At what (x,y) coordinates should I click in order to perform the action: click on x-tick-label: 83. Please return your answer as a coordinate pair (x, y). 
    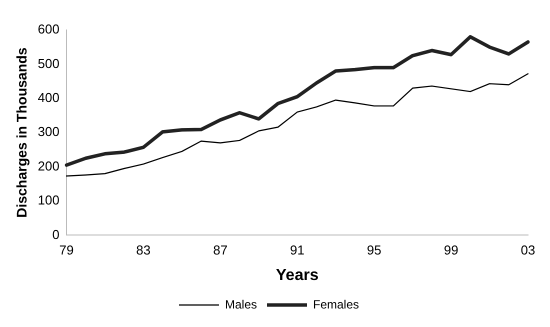
    Looking at the image, I should click on (143, 250).